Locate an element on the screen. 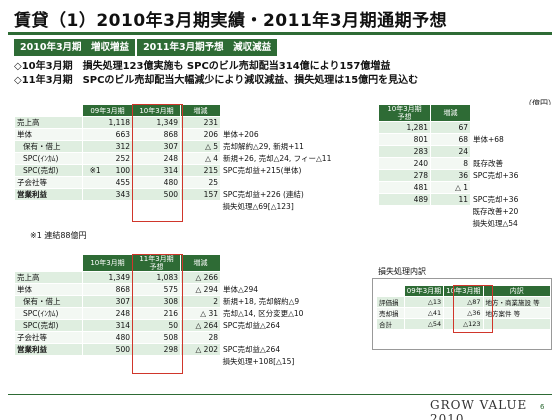 The image size is (560, 420). header-row: 09年3月期 10年3月期 内訳 is located at coordinates (464, 291).